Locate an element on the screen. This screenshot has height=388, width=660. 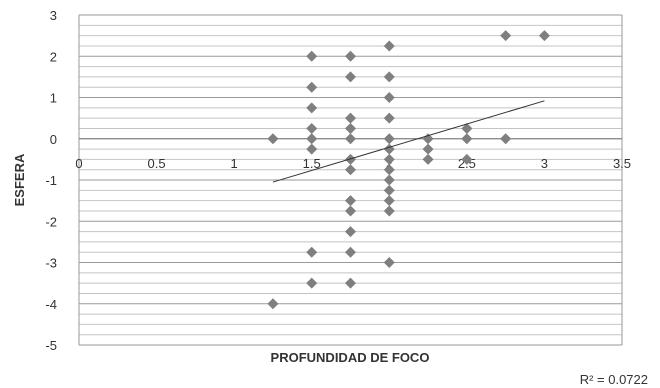
y-tick-label: -4 is located at coordinates (51, 304).